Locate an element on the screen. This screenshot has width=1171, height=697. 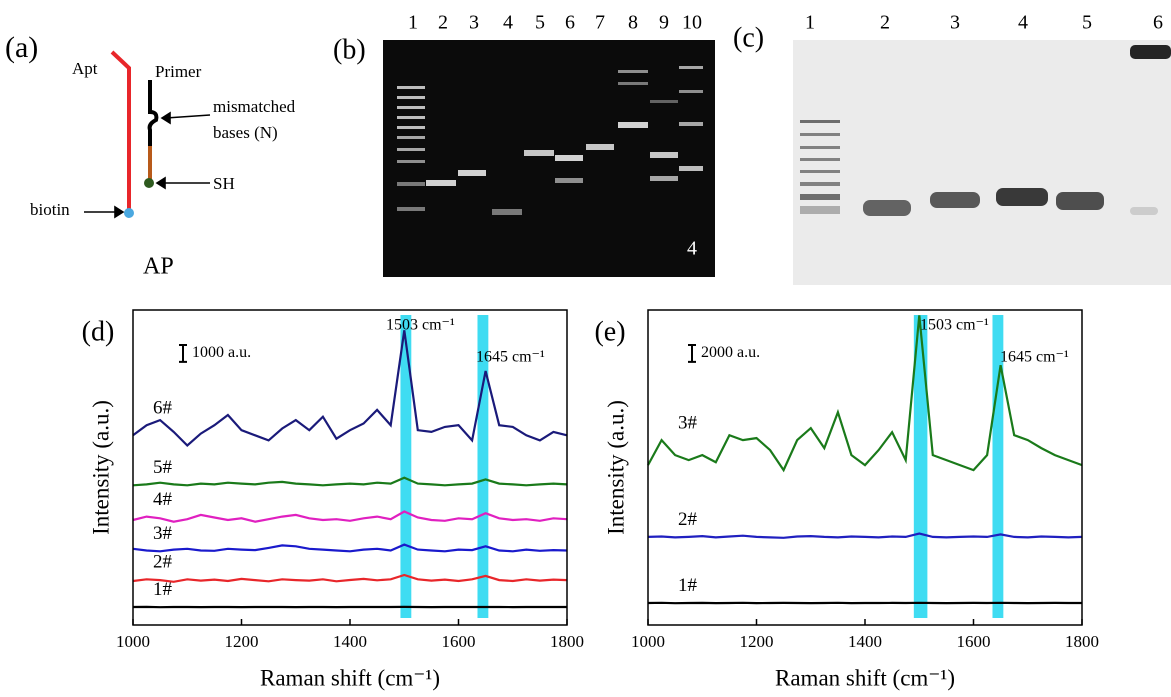
scale-bar-label: 2000 a.u. is located at coordinates (730, 352).